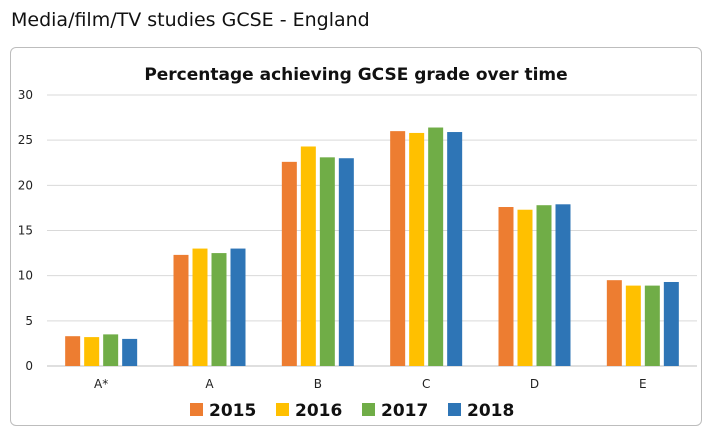  Describe the element at coordinates (232, 411) in the screenshot. I see `legend-label-2015: 2015` at that location.